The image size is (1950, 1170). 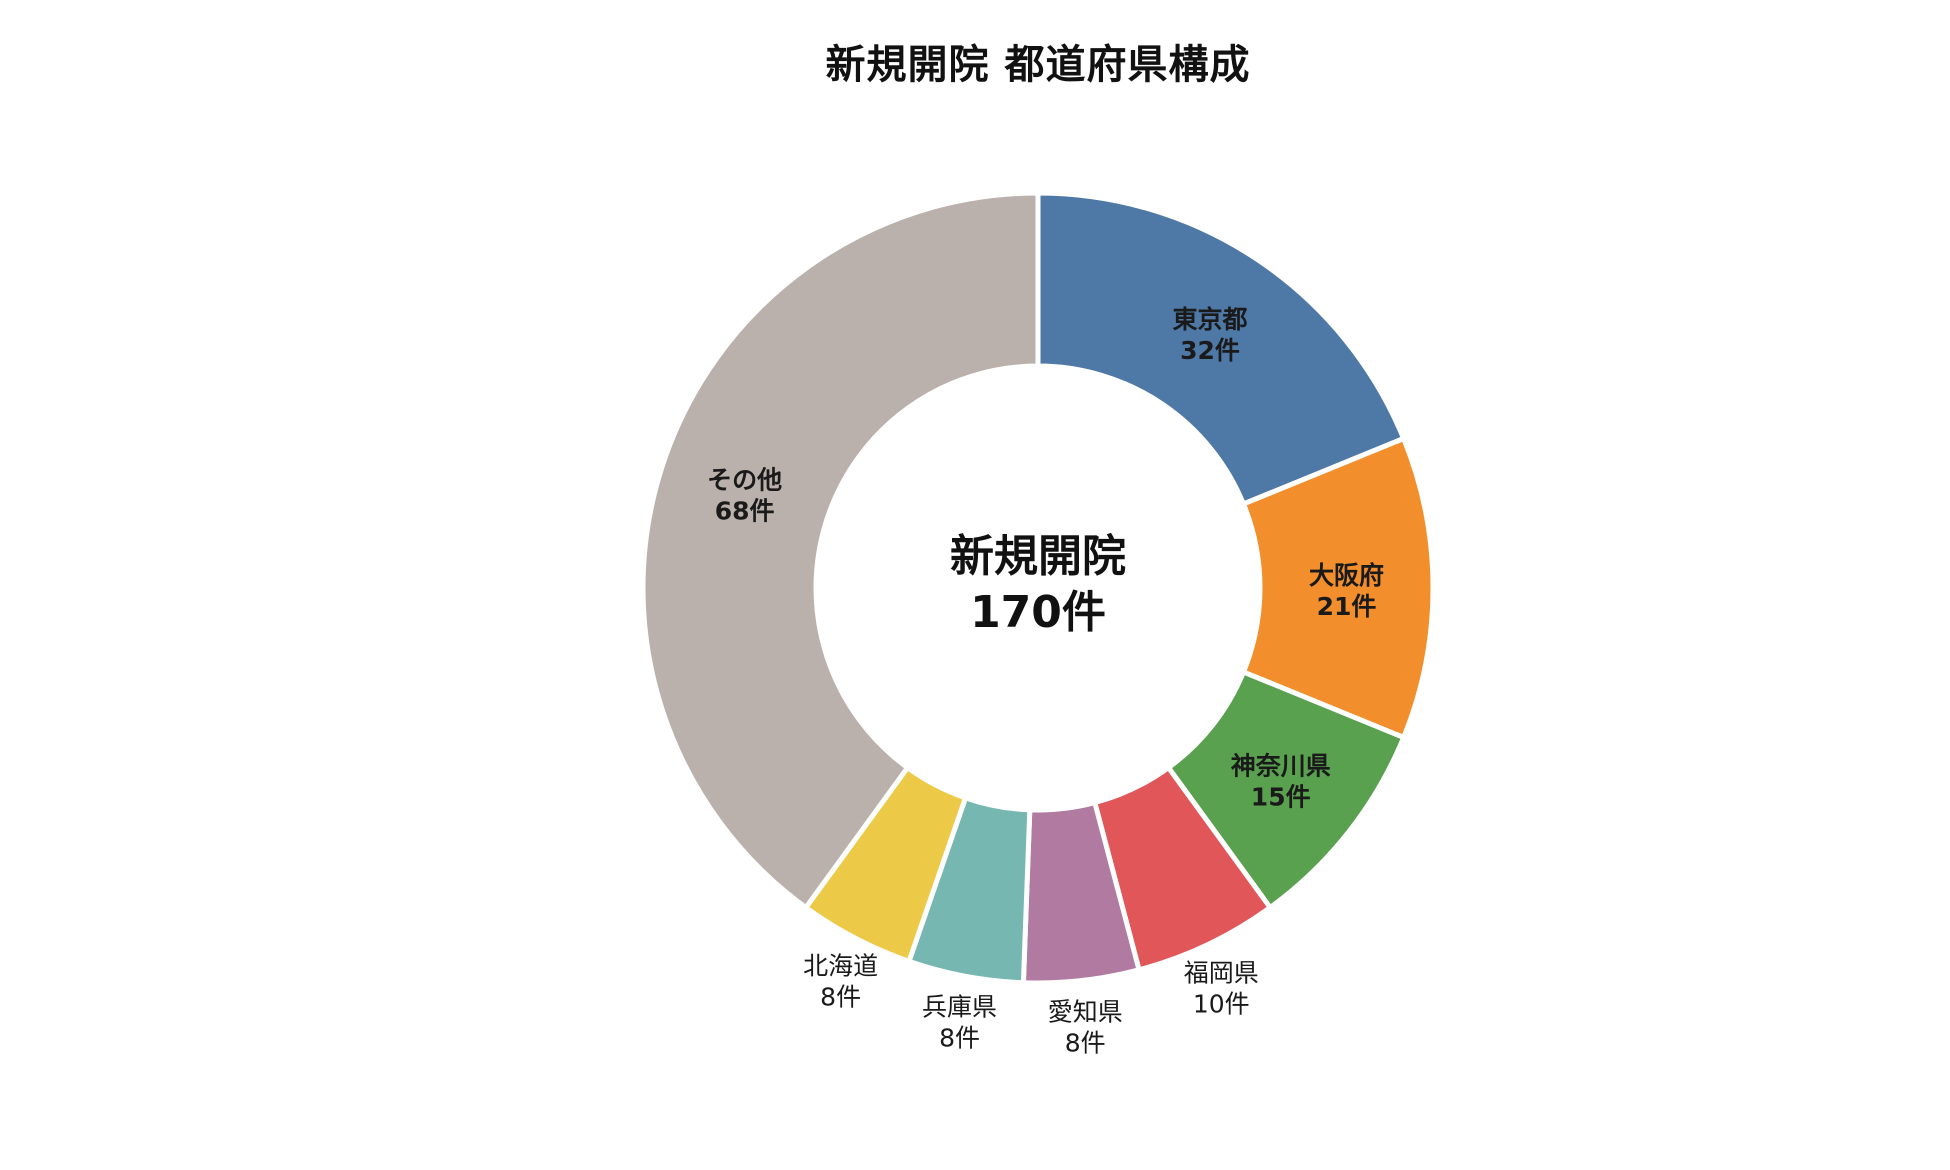 I want to click on slice-category-label: 神奈川県, so click(x=1281, y=765).